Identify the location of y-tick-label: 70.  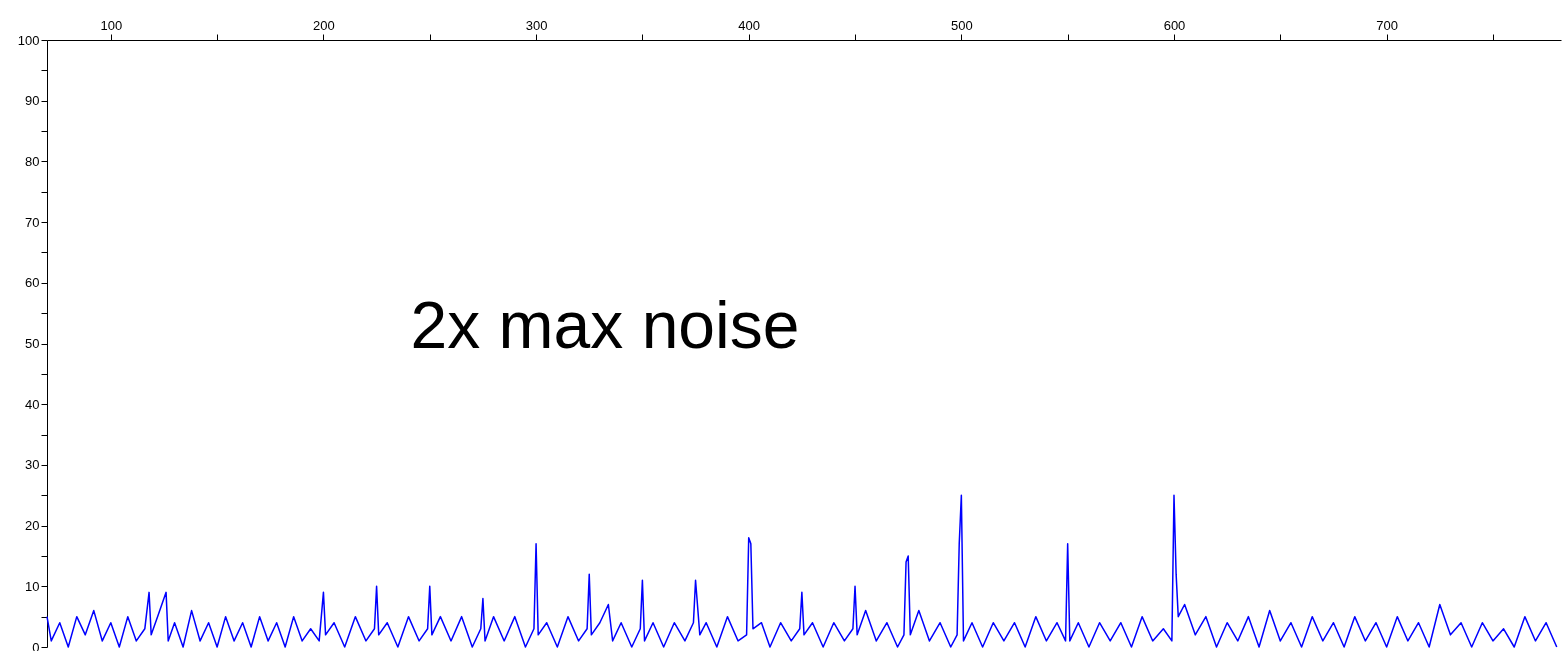
(32, 222).